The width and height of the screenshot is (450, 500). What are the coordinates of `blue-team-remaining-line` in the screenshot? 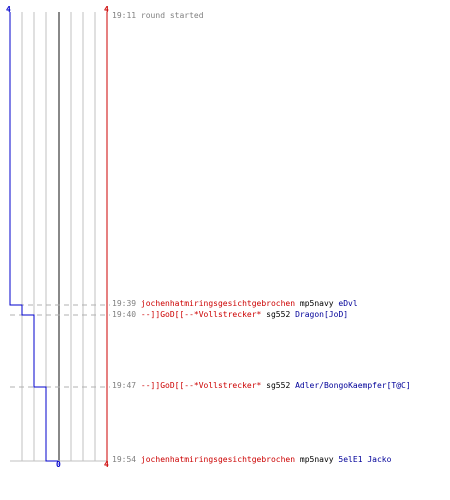 It's located at (33, 237).